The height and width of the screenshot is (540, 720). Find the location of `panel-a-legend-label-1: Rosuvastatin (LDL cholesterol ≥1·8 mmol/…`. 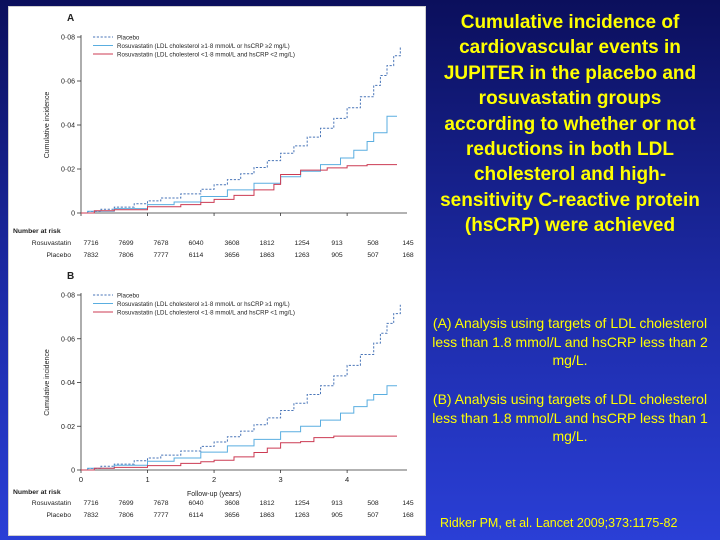

panel-a-legend-label-1: Rosuvastatin (LDL cholesterol ≥1·8 mmol/… is located at coordinates (203, 46).